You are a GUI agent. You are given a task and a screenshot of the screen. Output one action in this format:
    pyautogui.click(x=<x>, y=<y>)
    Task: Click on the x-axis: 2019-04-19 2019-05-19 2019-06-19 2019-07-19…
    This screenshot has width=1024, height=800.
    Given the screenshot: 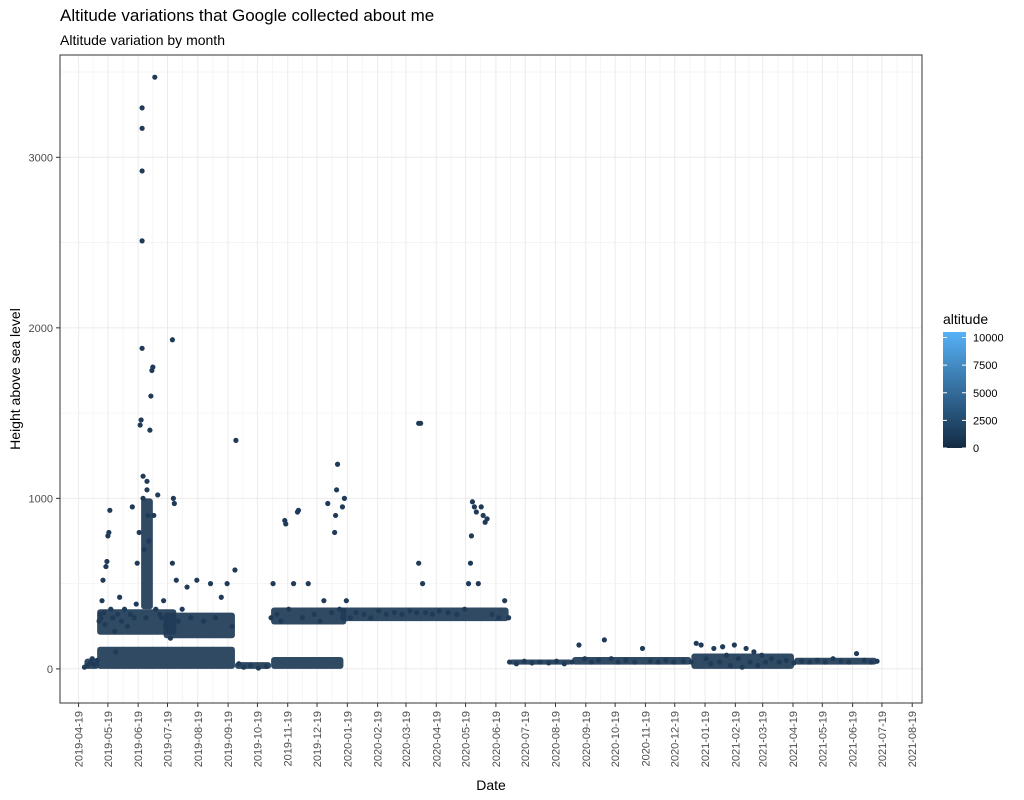 What is the action you would take?
    pyautogui.click(x=496, y=735)
    